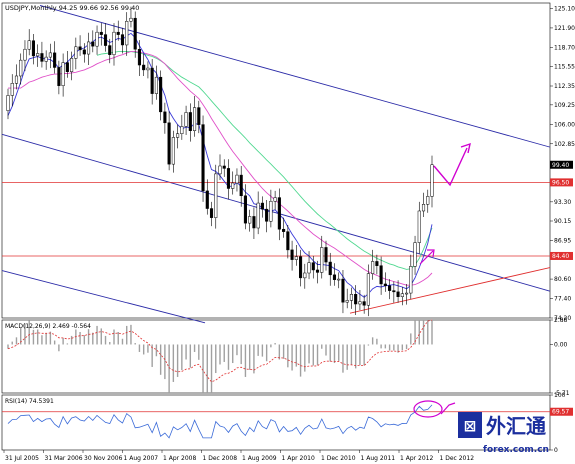  What do you see at coordinates (259, 458) in the screenshot?
I see `time-tick-label: 1 Aug 2009` at bounding box center [259, 458].